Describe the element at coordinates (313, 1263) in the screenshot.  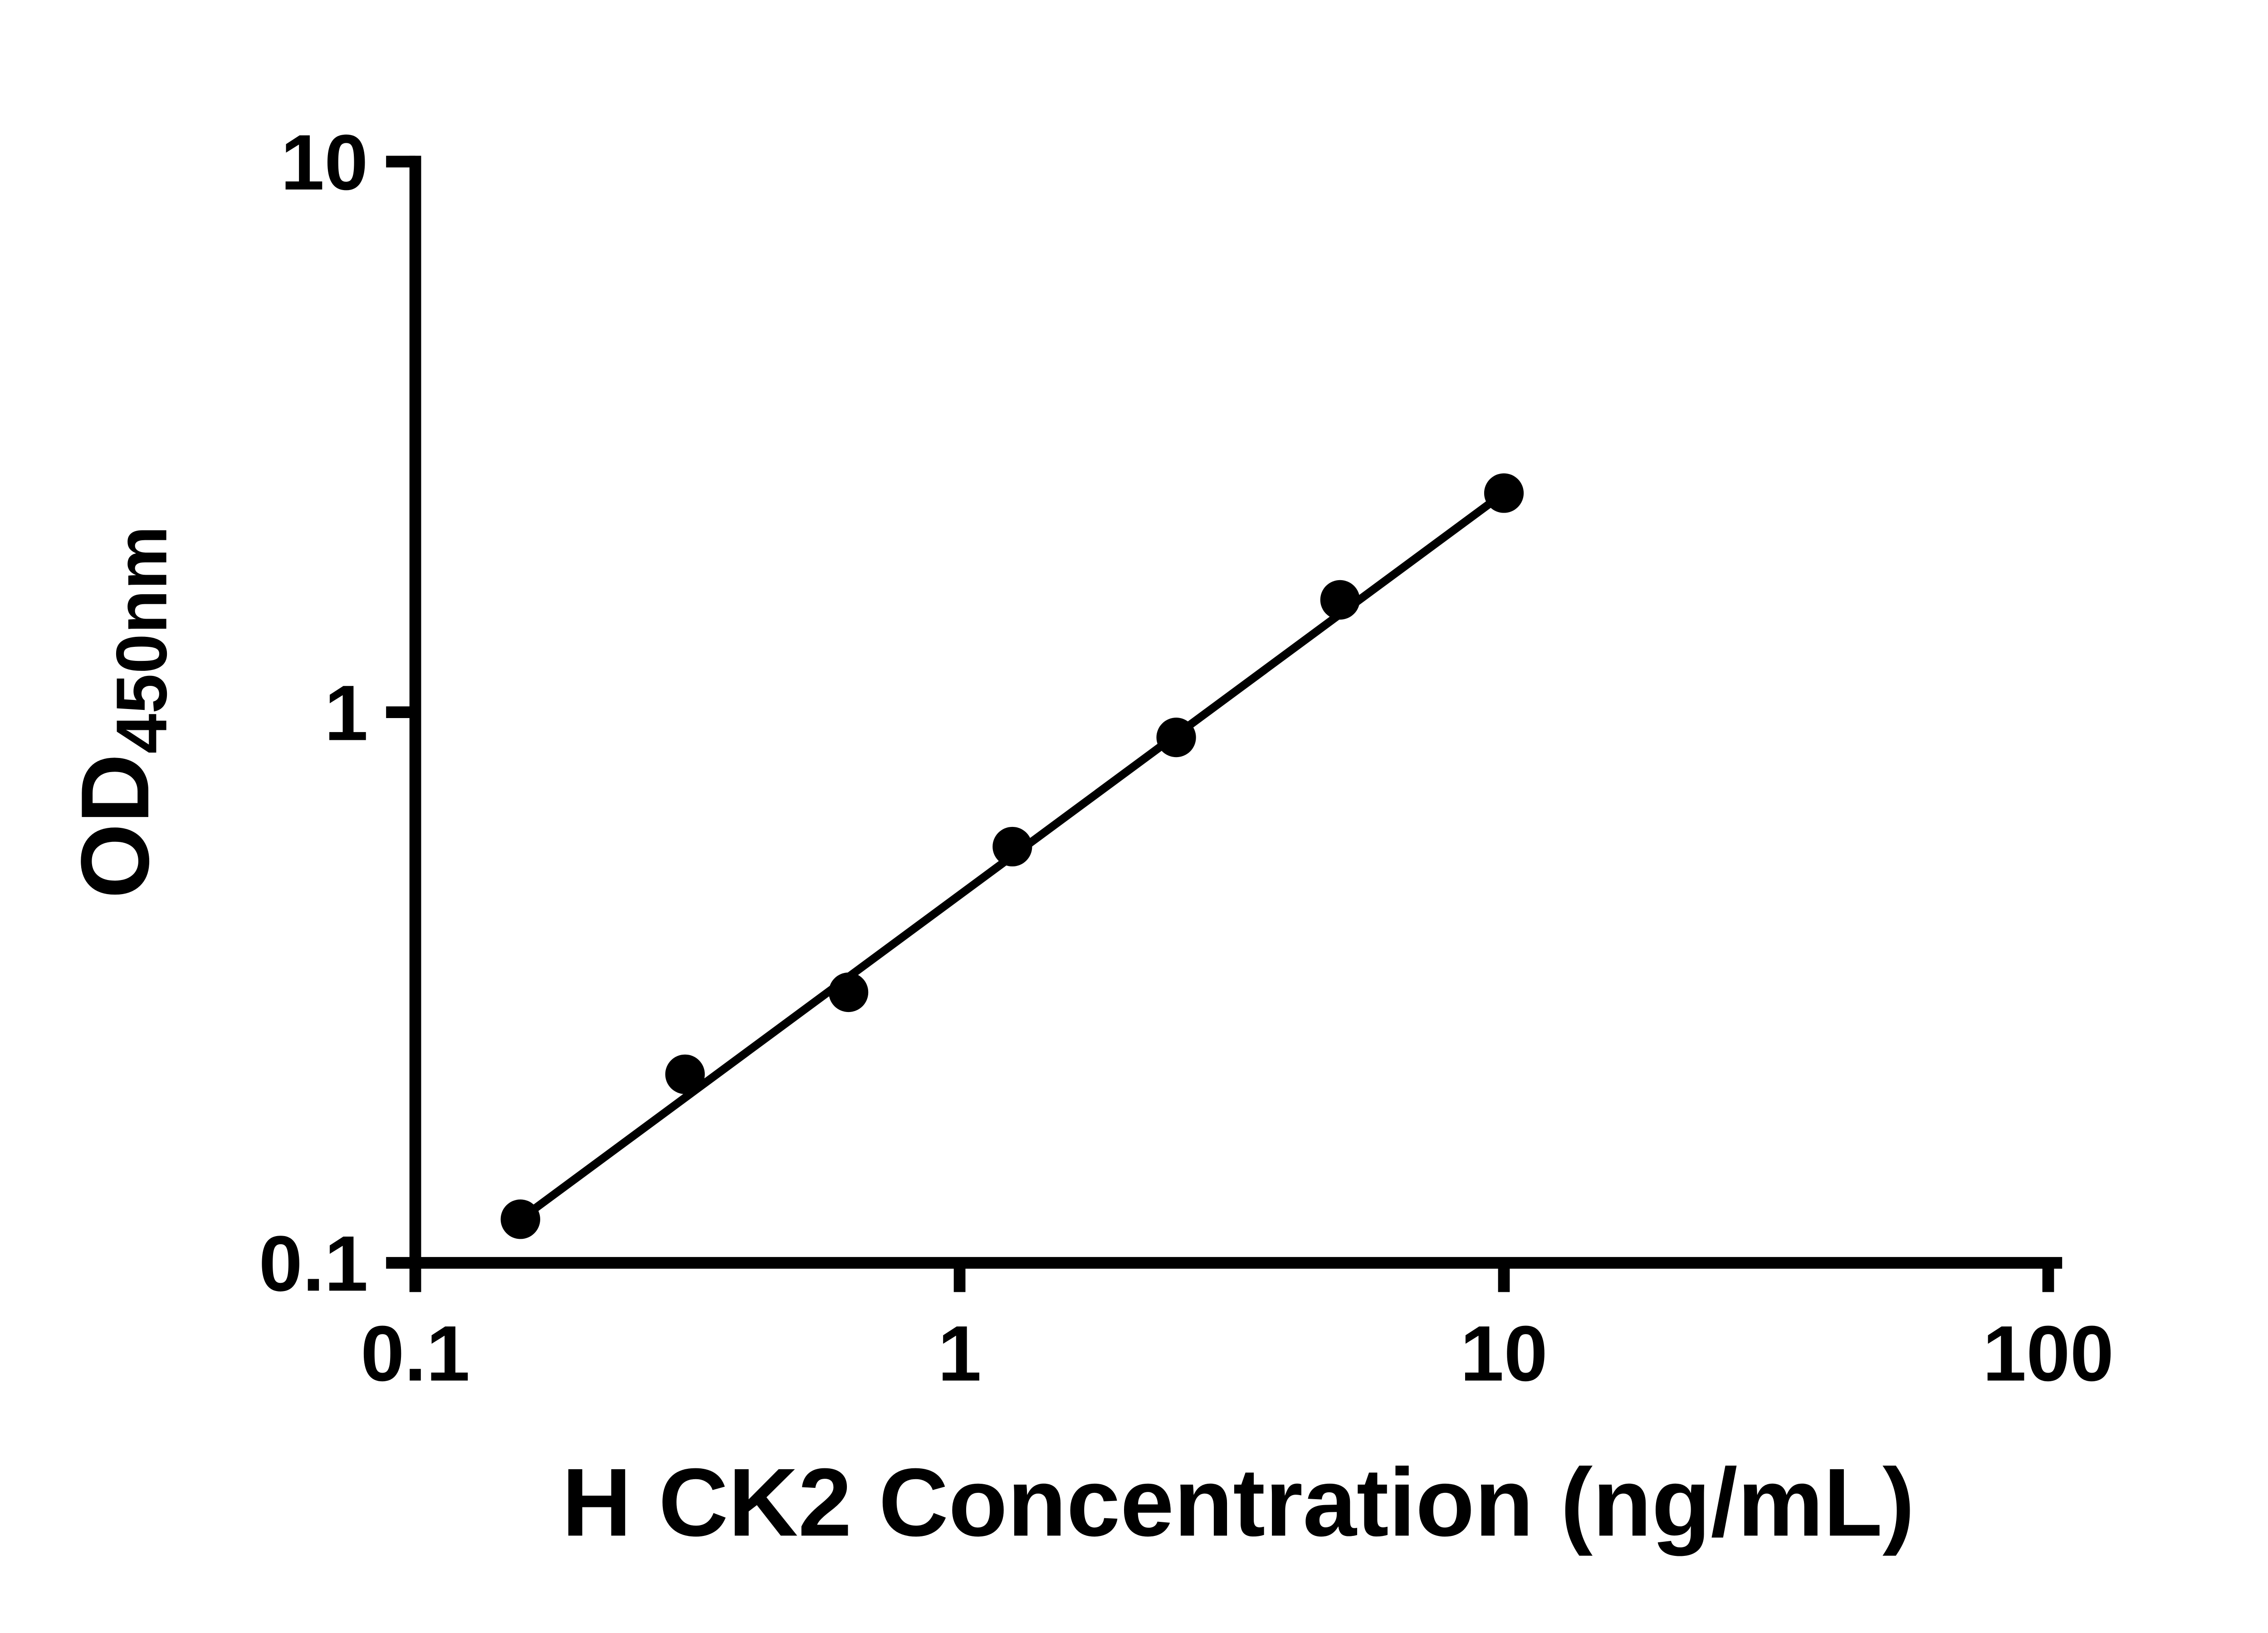
I see `y-tick-label: 0.1` at that location.